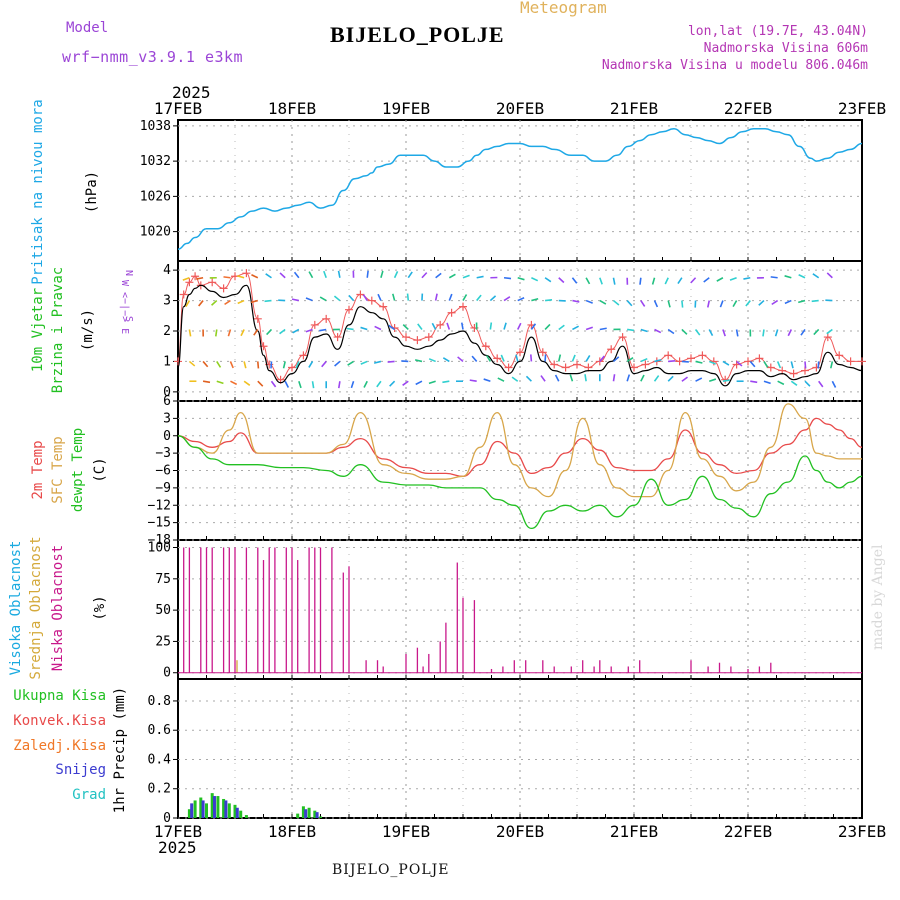 The image size is (900, 900). I want to click on temp-tick-label: −9, so click(163, 488).